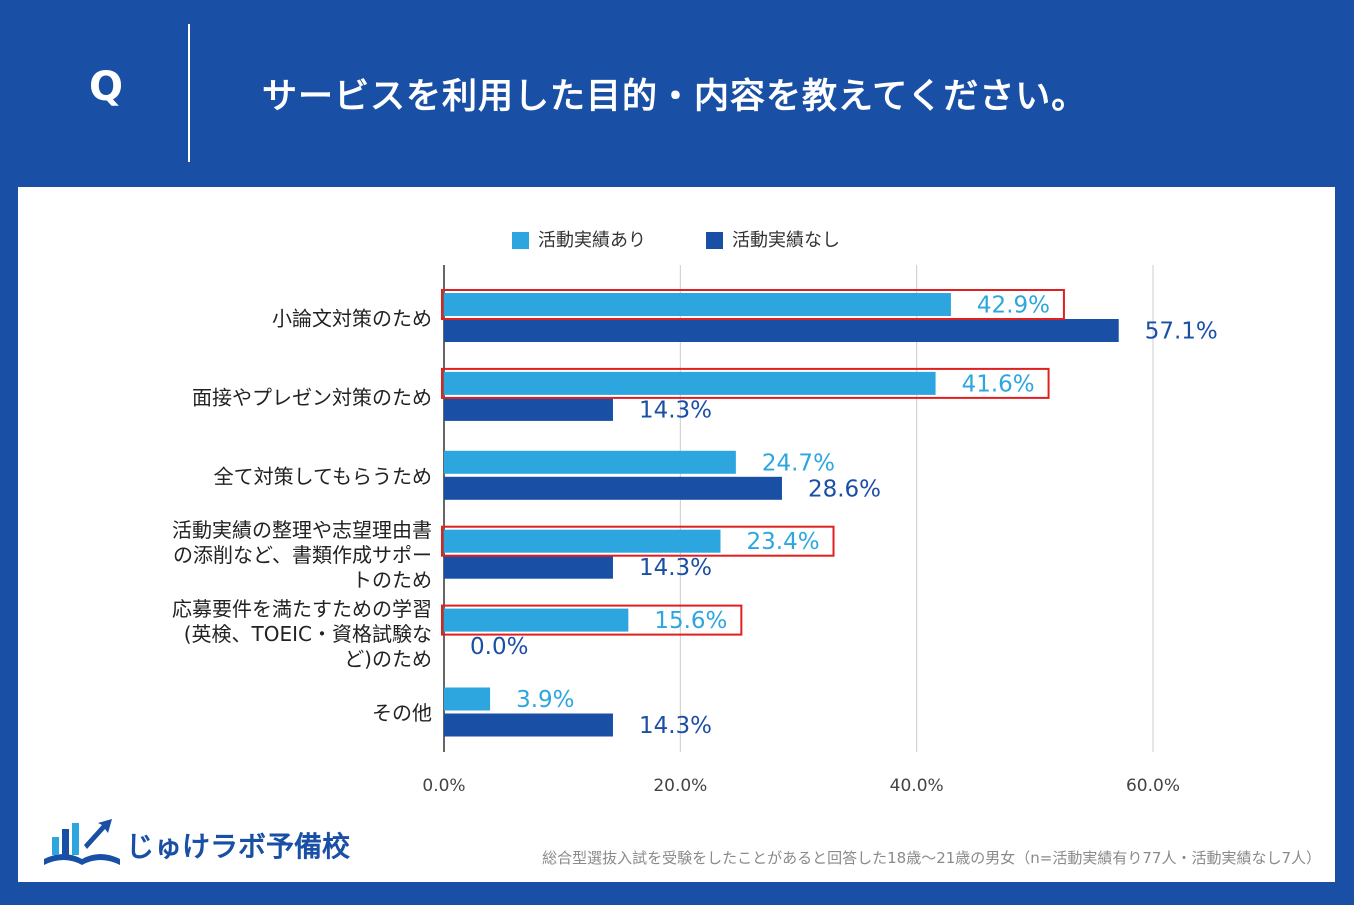  Describe the element at coordinates (388, 659) in the screenshot. I see `category-label: ど)のため` at that location.